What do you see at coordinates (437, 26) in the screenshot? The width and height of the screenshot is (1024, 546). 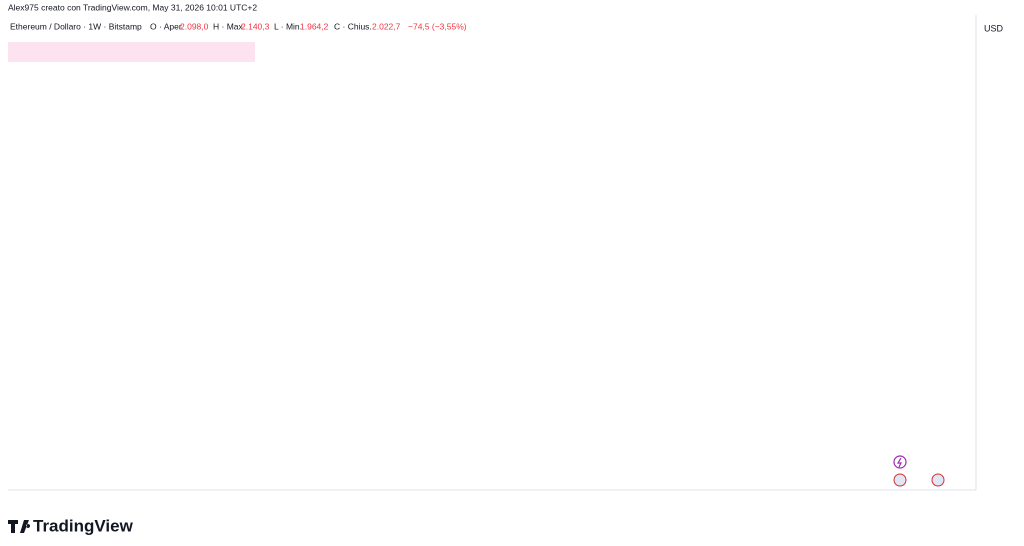 I see `change: −74,5 (−3,55%)` at bounding box center [437, 26].